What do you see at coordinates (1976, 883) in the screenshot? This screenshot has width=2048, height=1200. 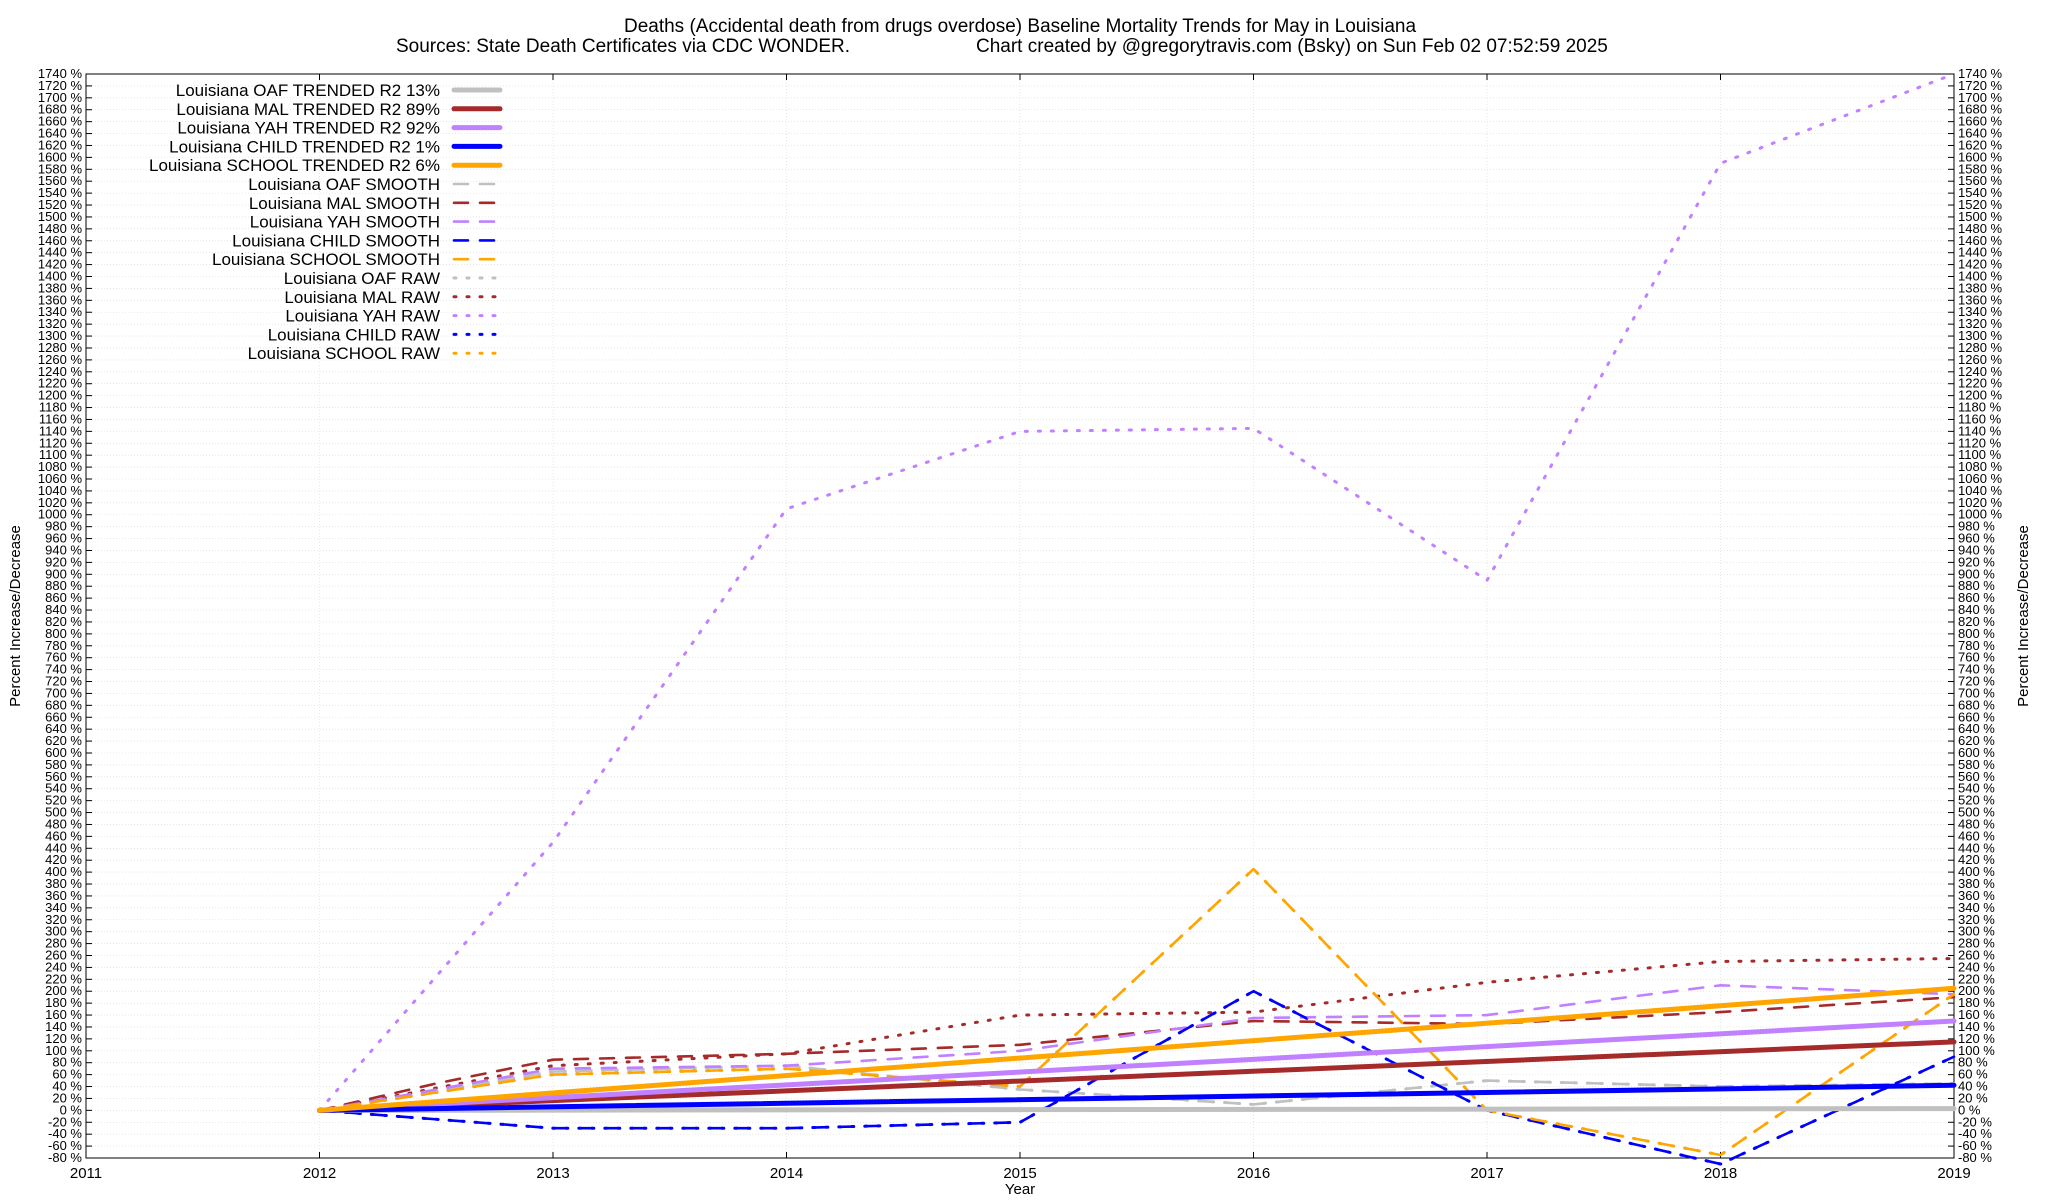 I see `y-tick-label-right: 380 %` at bounding box center [1976, 883].